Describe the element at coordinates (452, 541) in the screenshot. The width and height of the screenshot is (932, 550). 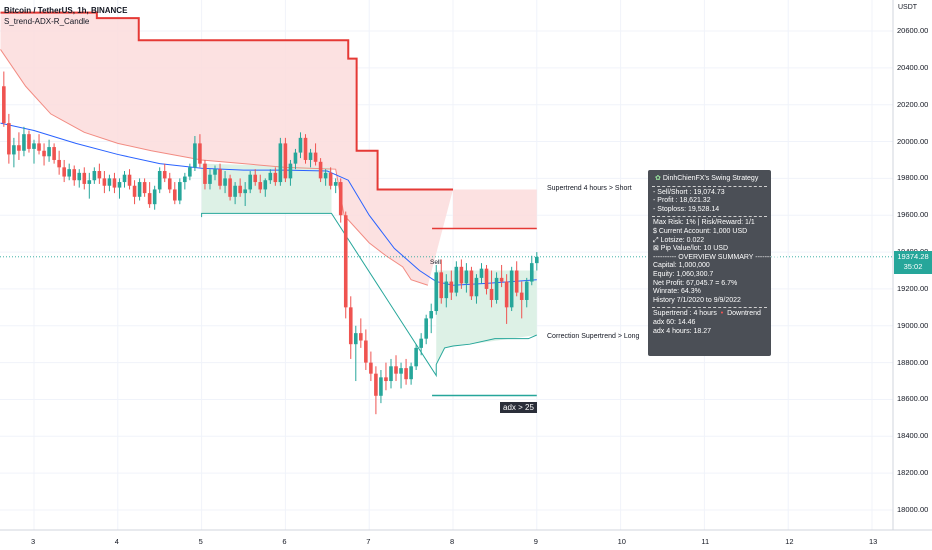
I see `time-tick-label: 8` at that location.